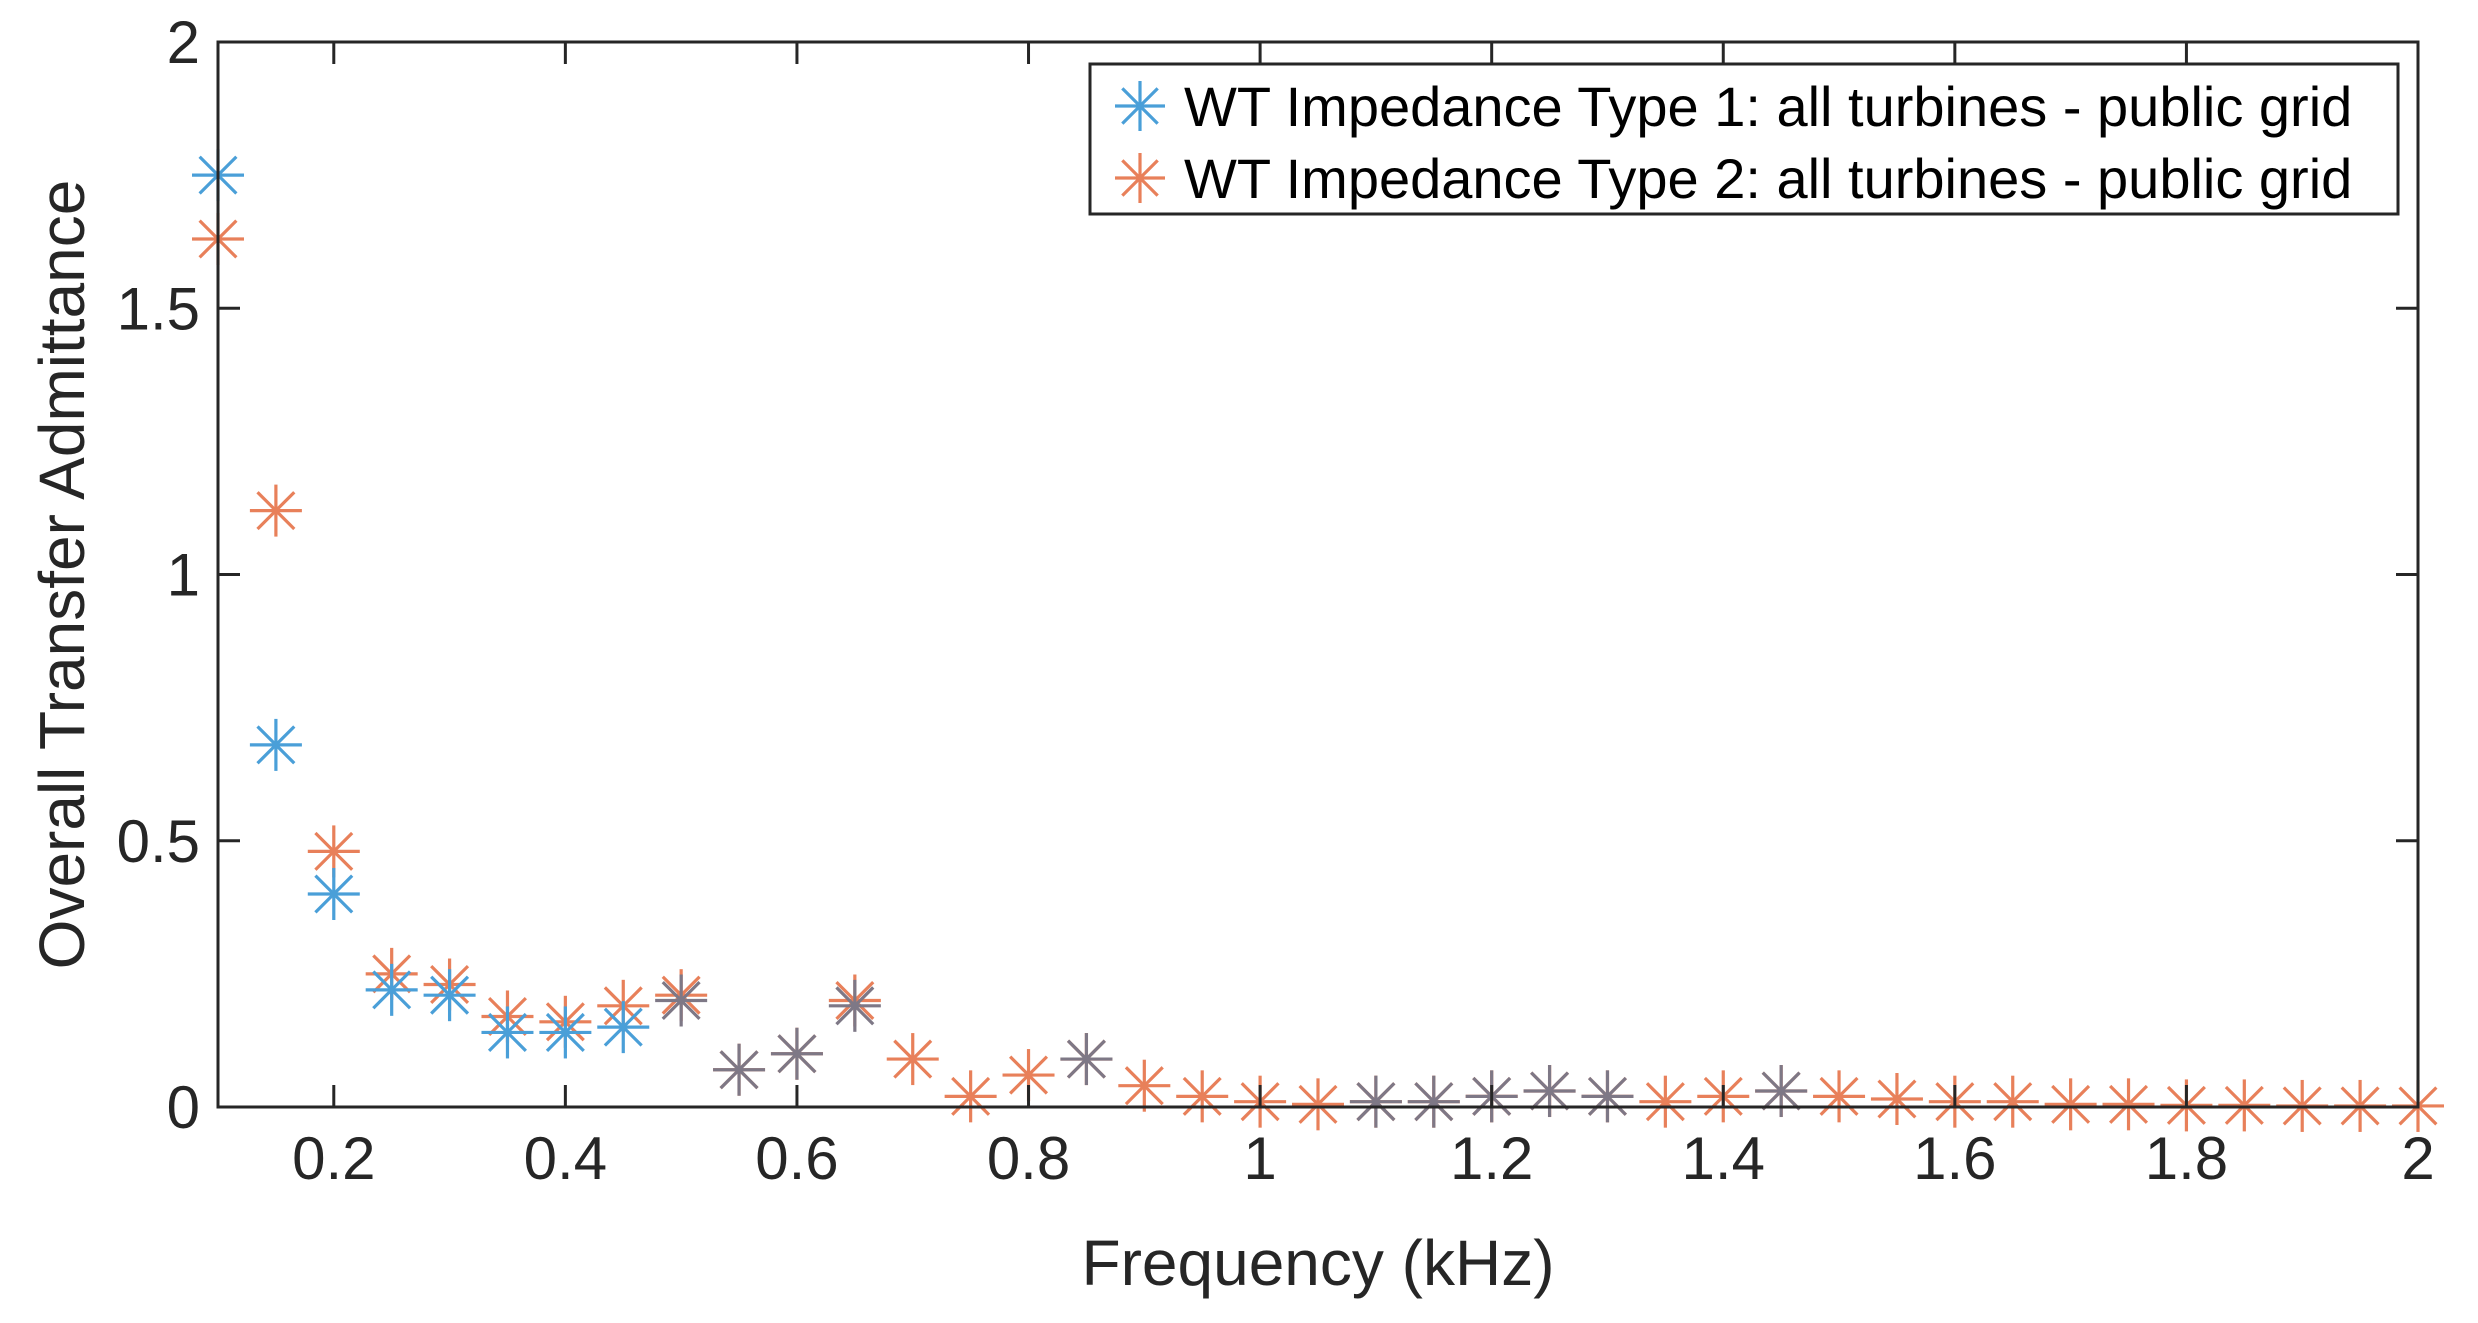 Image resolution: width=2478 pixels, height=1323 pixels. Describe the element at coordinates (2186, 1158) in the screenshot. I see `x-tick-label: 1.8` at that location.